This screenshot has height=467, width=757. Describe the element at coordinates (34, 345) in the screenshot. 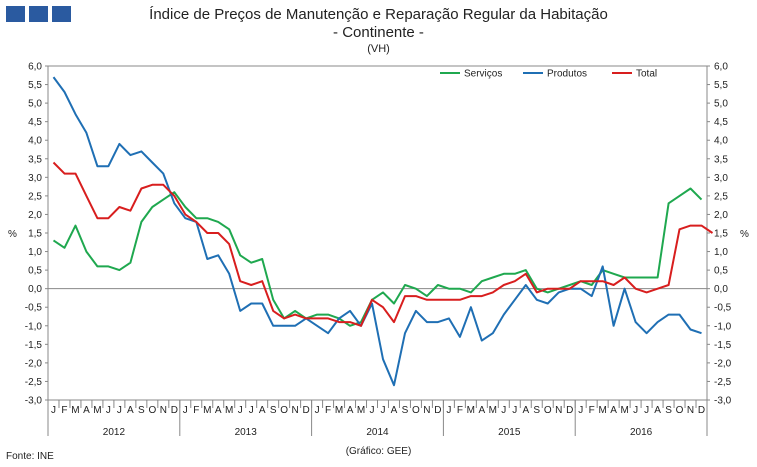

I see `y-tick-label-left: -1,5` at that location.